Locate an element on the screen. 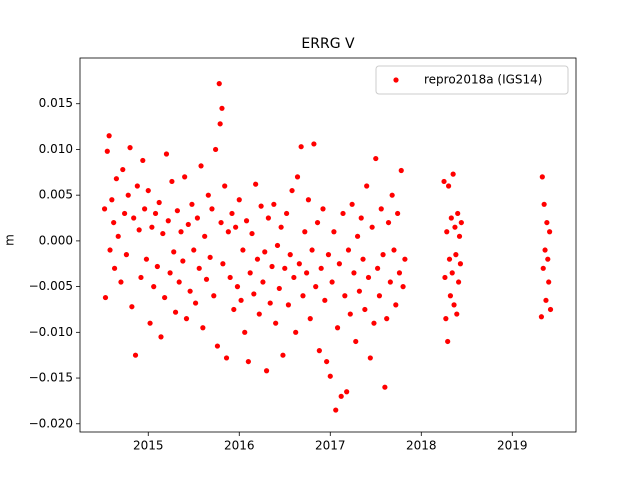 The height and width of the screenshot is (480, 640). legend-marker is located at coordinates (396, 80).